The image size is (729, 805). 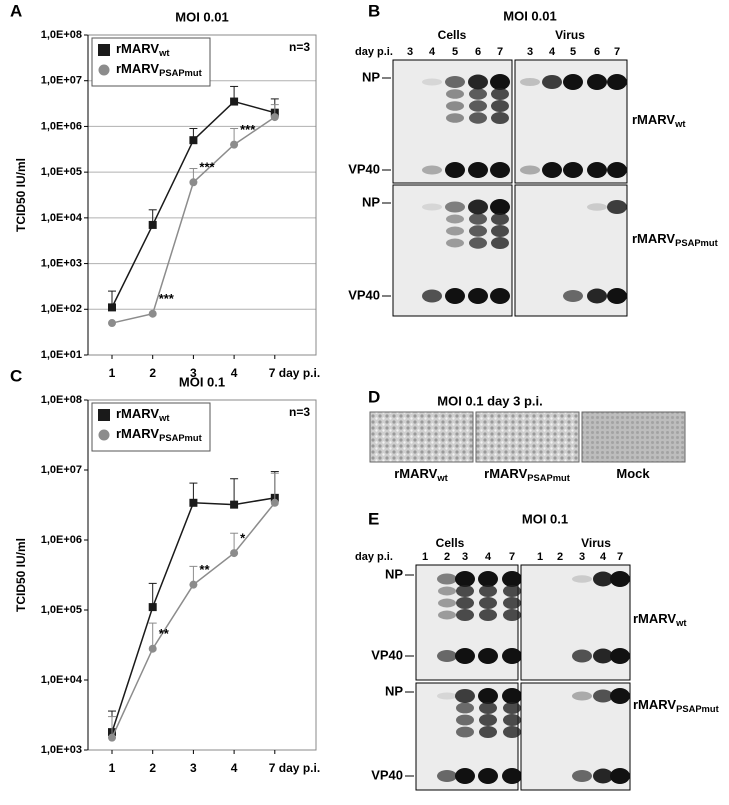 What do you see at coordinates (299, 47) in the screenshot?
I see `annotation: n=3` at bounding box center [299, 47].